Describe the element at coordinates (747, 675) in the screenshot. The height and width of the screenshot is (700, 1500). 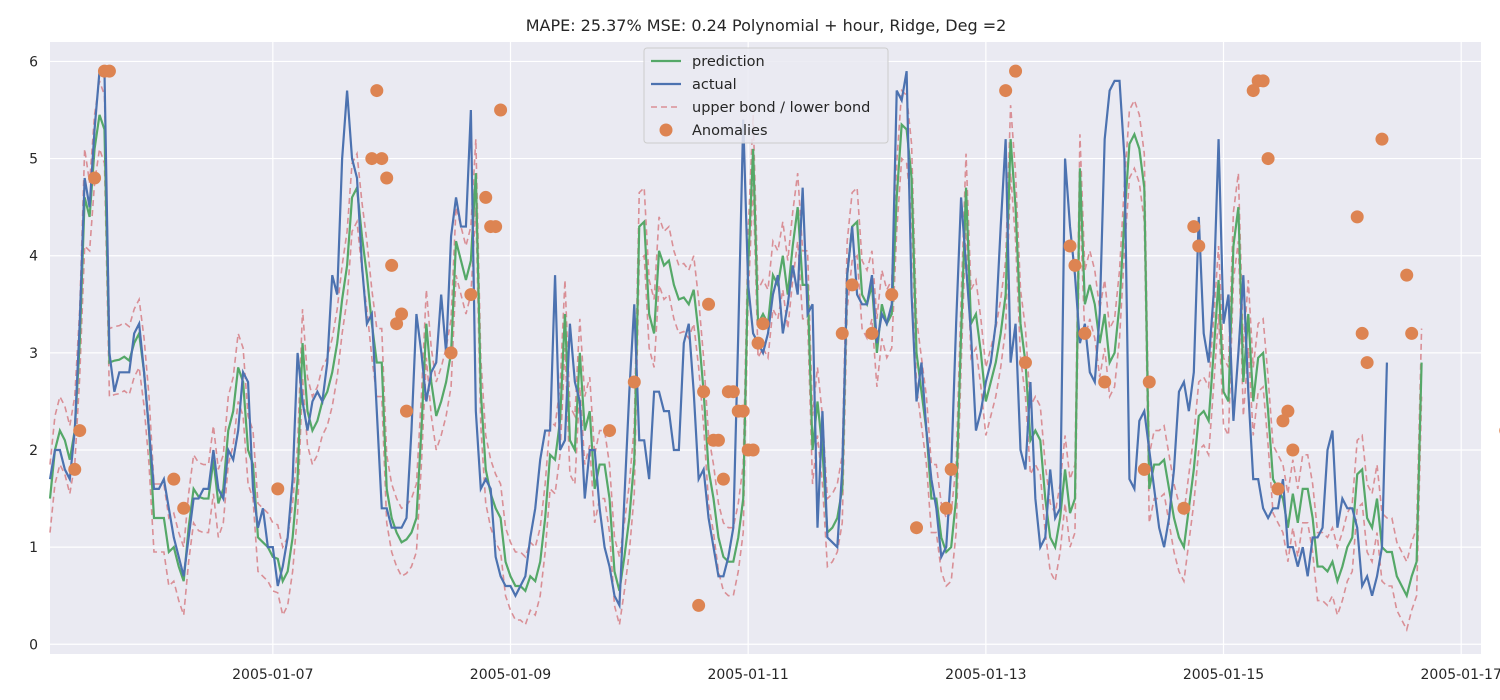
I see `x-tick-label: 2005-01-11` at that location.